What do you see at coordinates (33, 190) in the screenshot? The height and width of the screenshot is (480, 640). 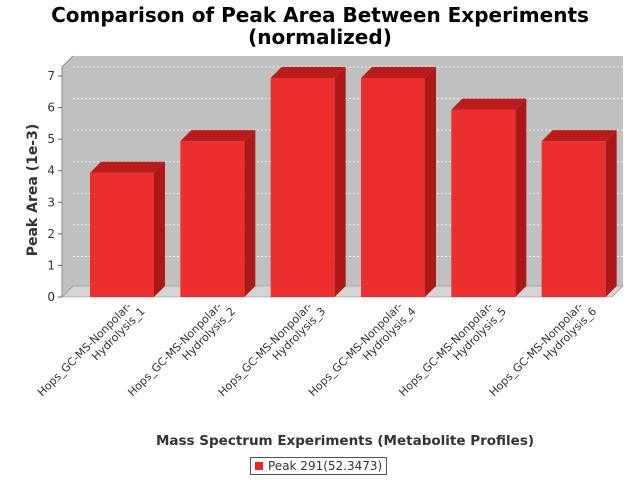 I see `y-axis-label: Peak Area (1e-3)` at bounding box center [33, 190].